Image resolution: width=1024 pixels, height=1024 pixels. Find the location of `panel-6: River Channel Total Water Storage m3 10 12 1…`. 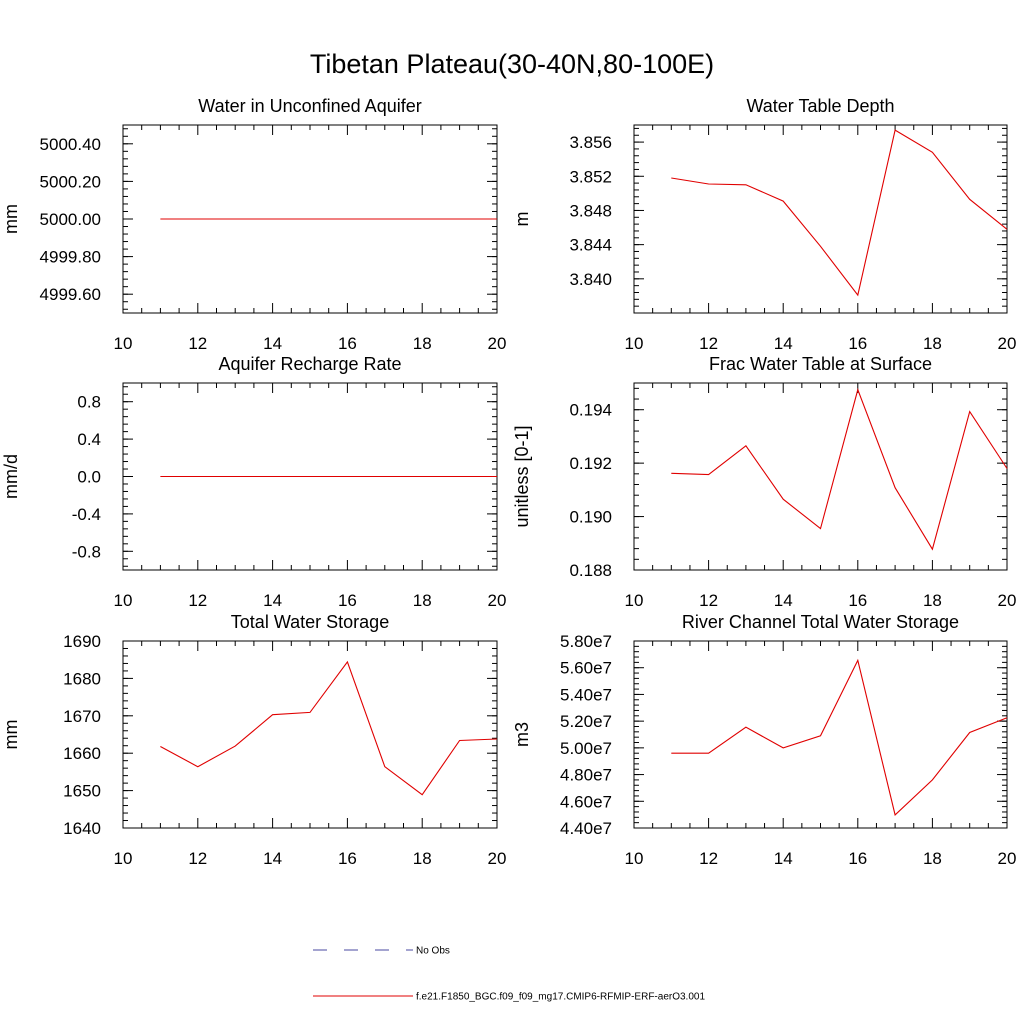

panel-6: River Channel Total Water Storage m3 10 12 1… is located at coordinates (764, 740).